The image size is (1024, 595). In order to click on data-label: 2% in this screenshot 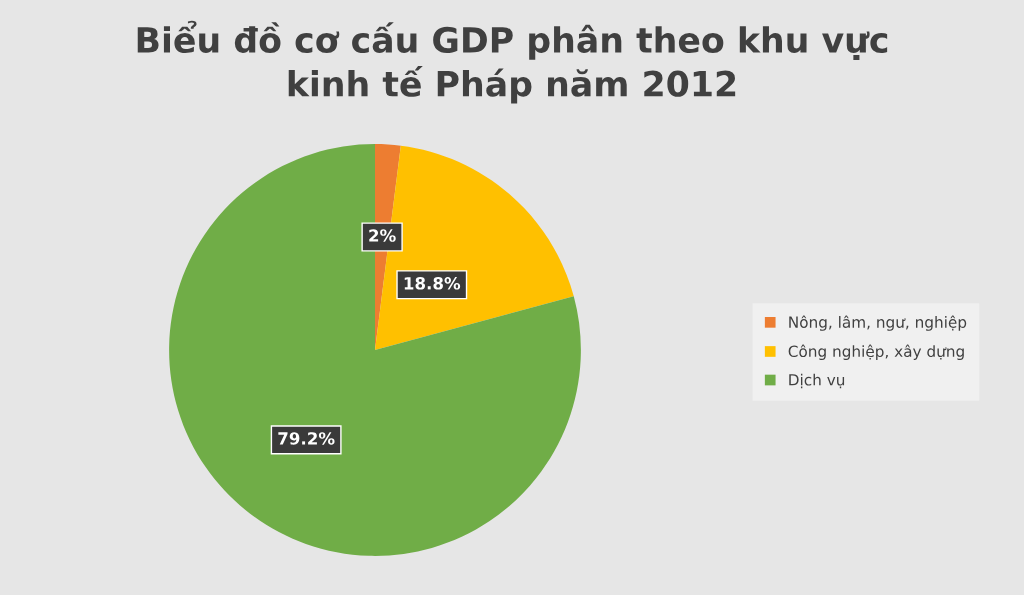, I will do `click(382, 235)`.